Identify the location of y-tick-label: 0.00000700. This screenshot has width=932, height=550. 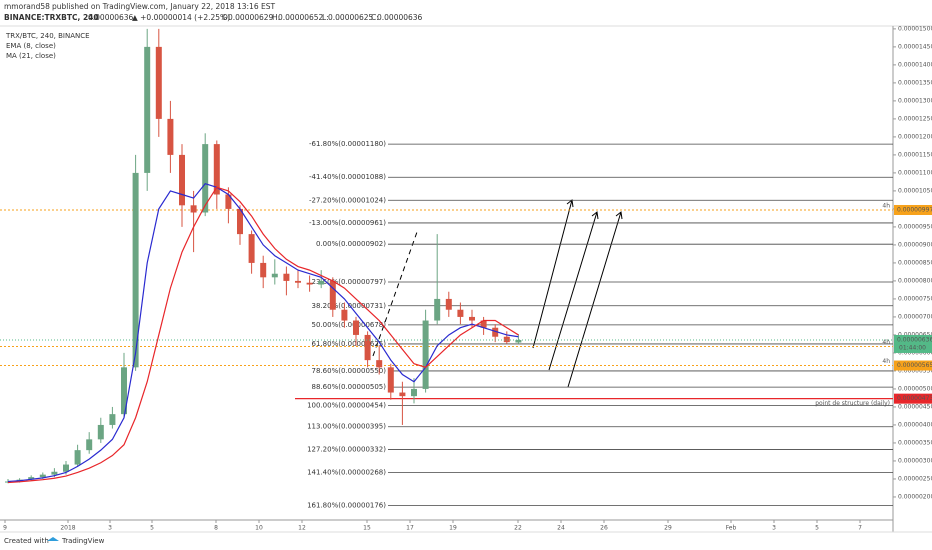
(915, 316).